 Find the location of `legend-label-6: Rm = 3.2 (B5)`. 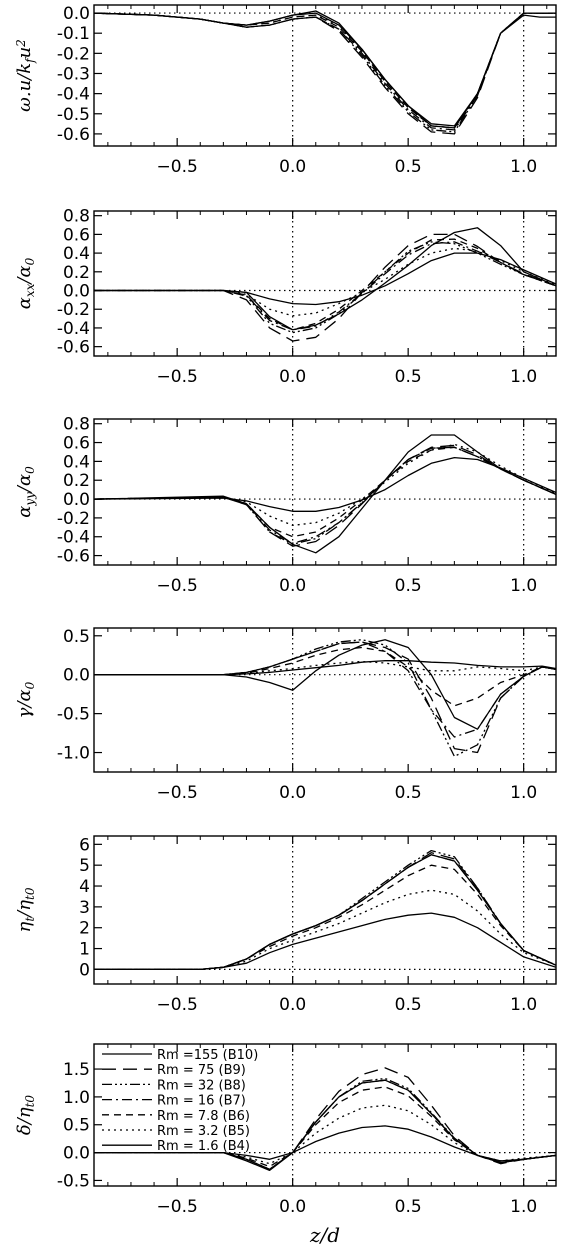

legend-label-6: Rm = 3.2 (B5) is located at coordinates (203, 1131).